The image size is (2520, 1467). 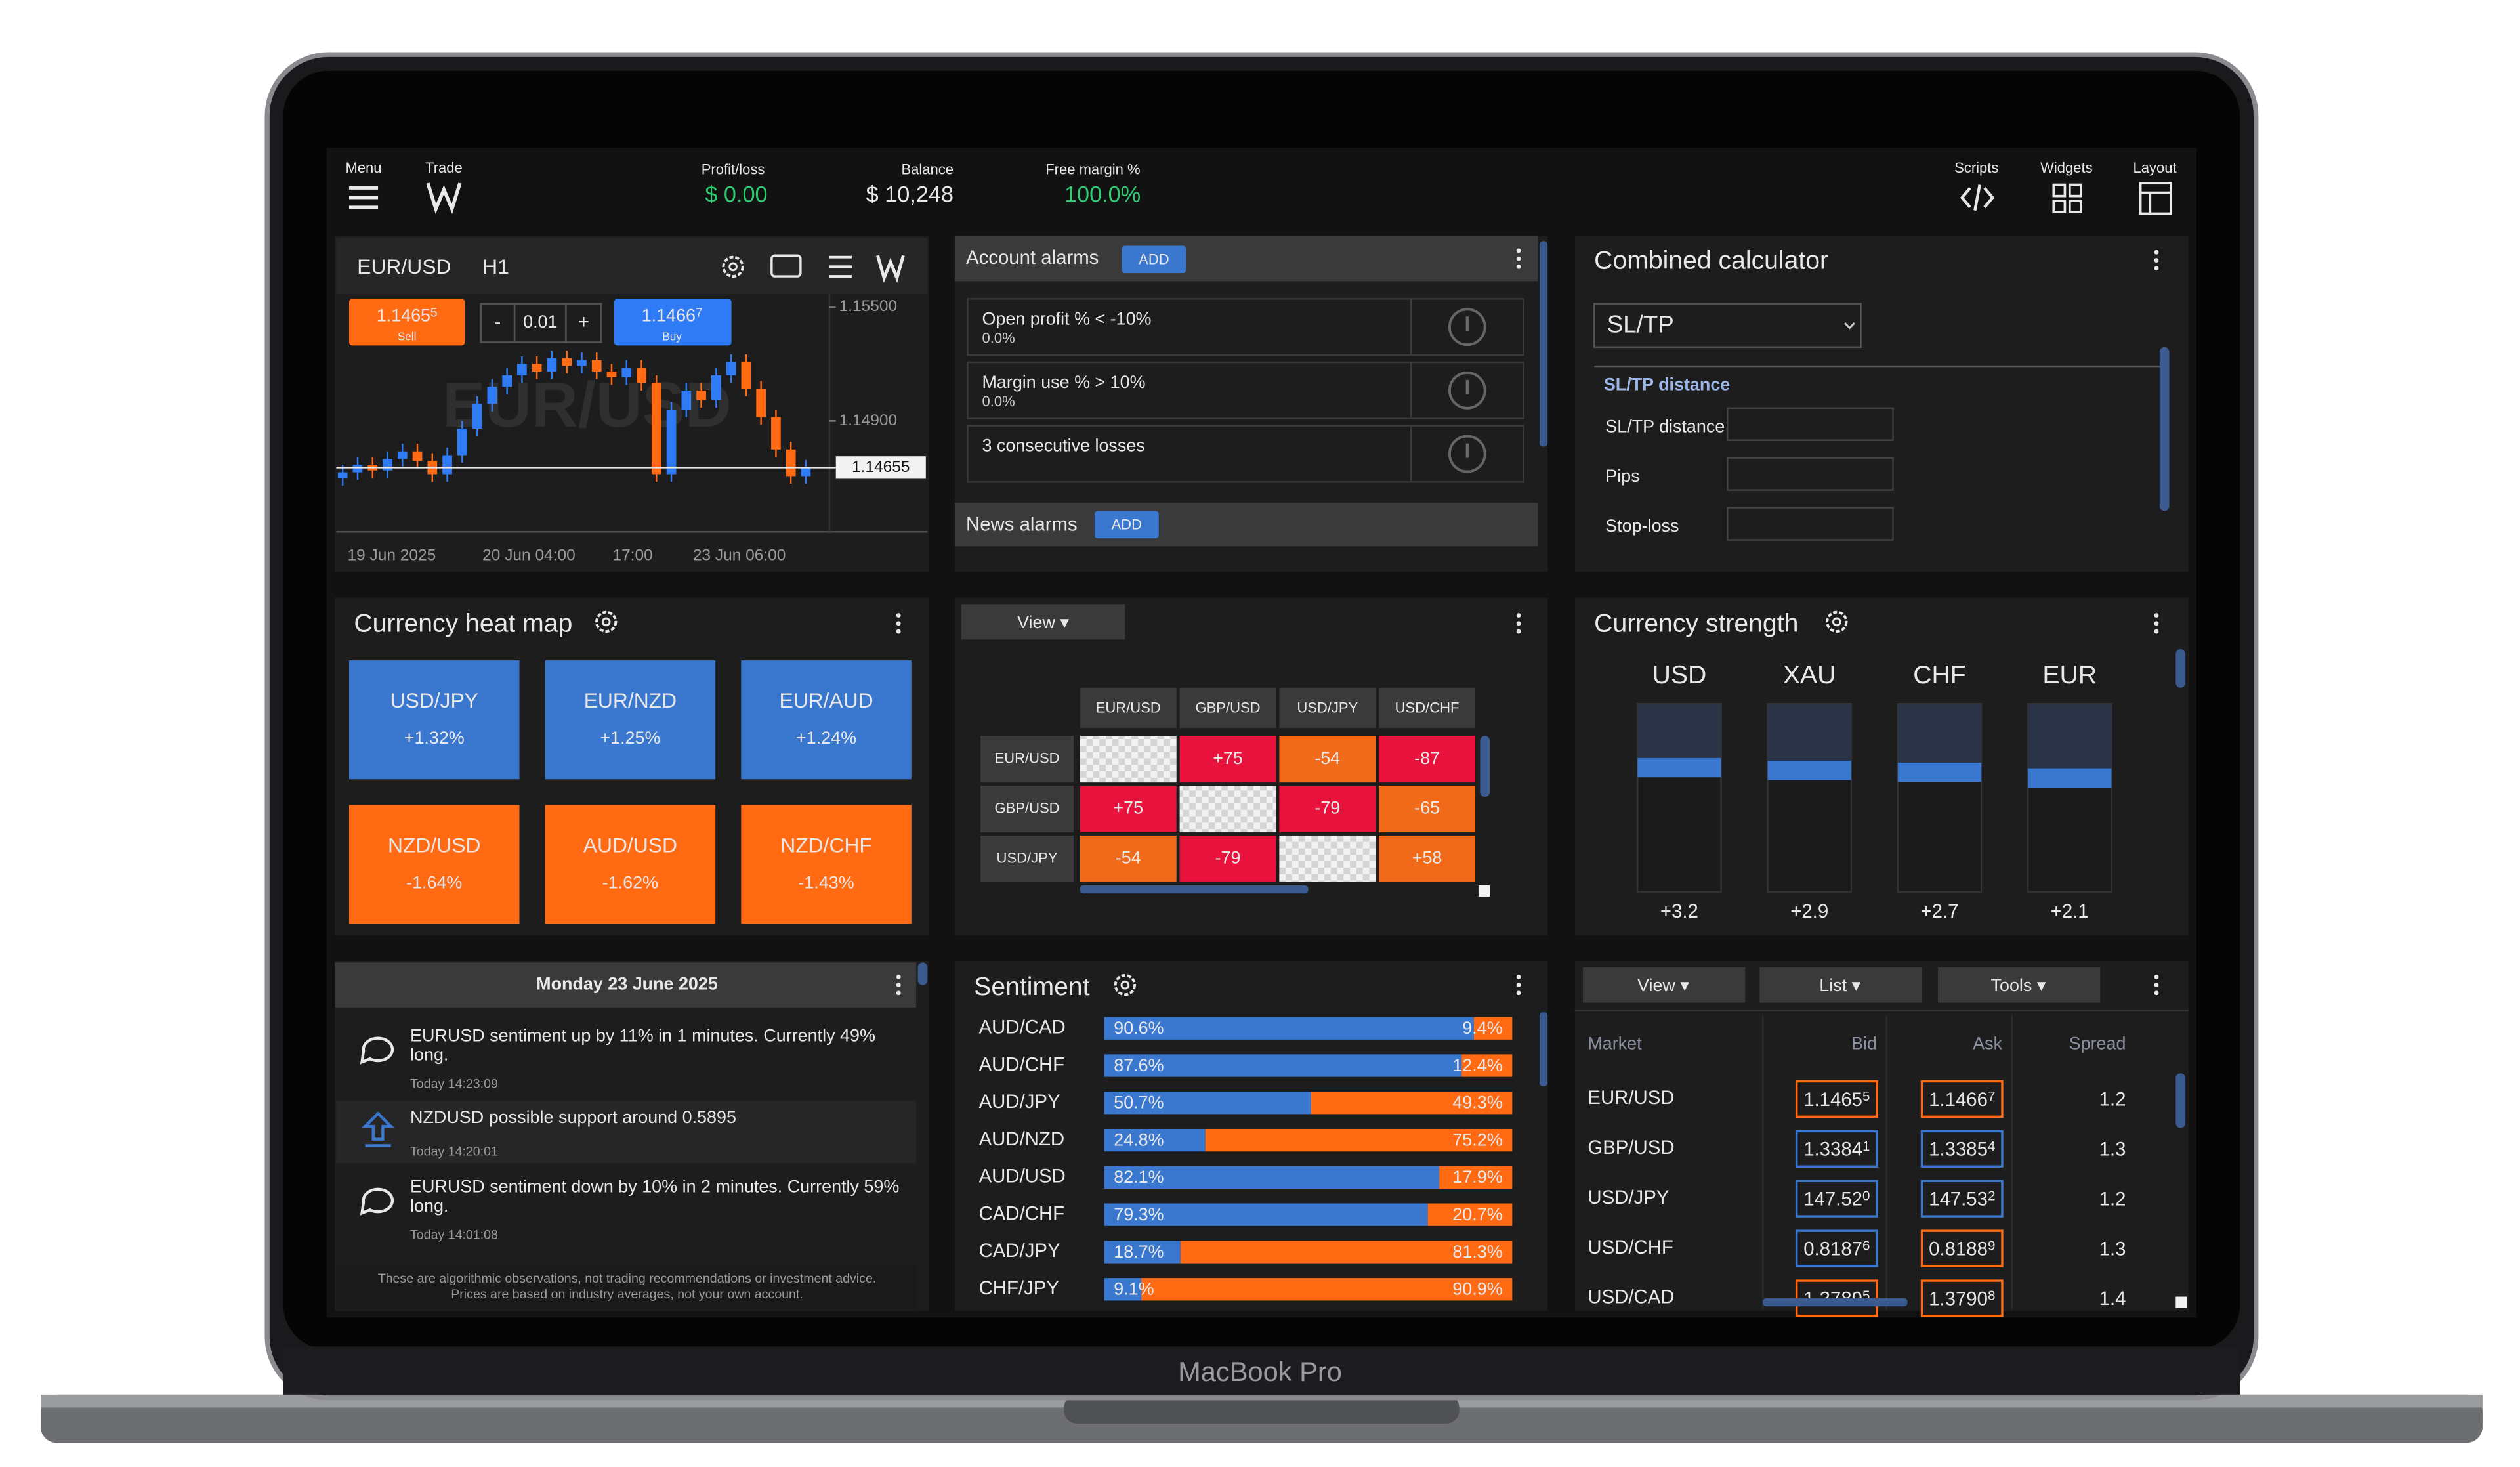 What do you see at coordinates (406, 322) in the screenshot?
I see `sell-button` at bounding box center [406, 322].